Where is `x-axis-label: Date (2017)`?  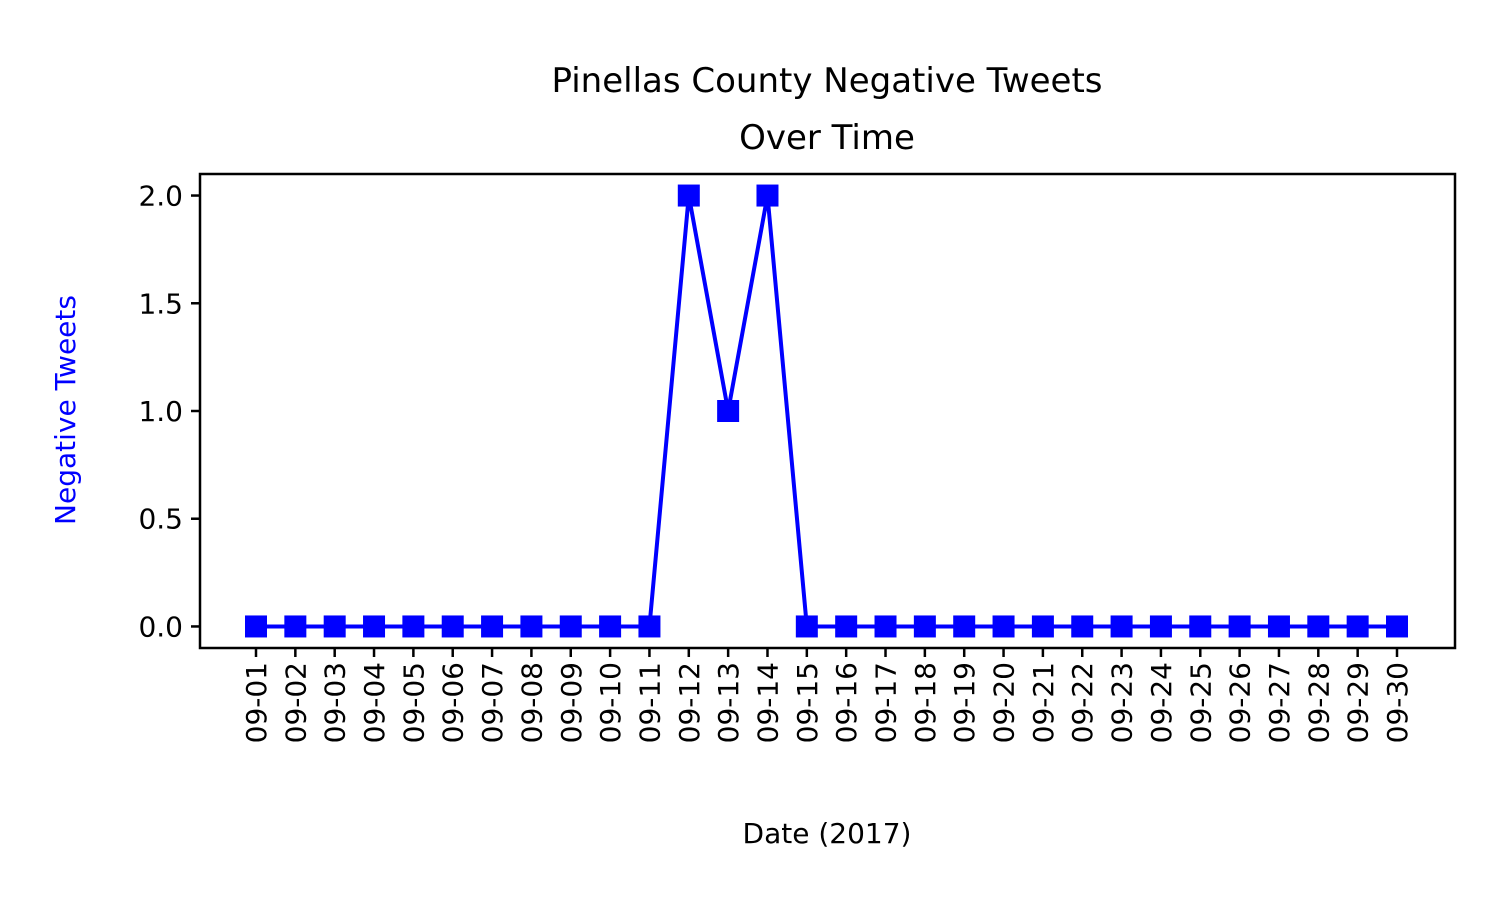
x-axis-label: Date (2017) is located at coordinates (827, 833).